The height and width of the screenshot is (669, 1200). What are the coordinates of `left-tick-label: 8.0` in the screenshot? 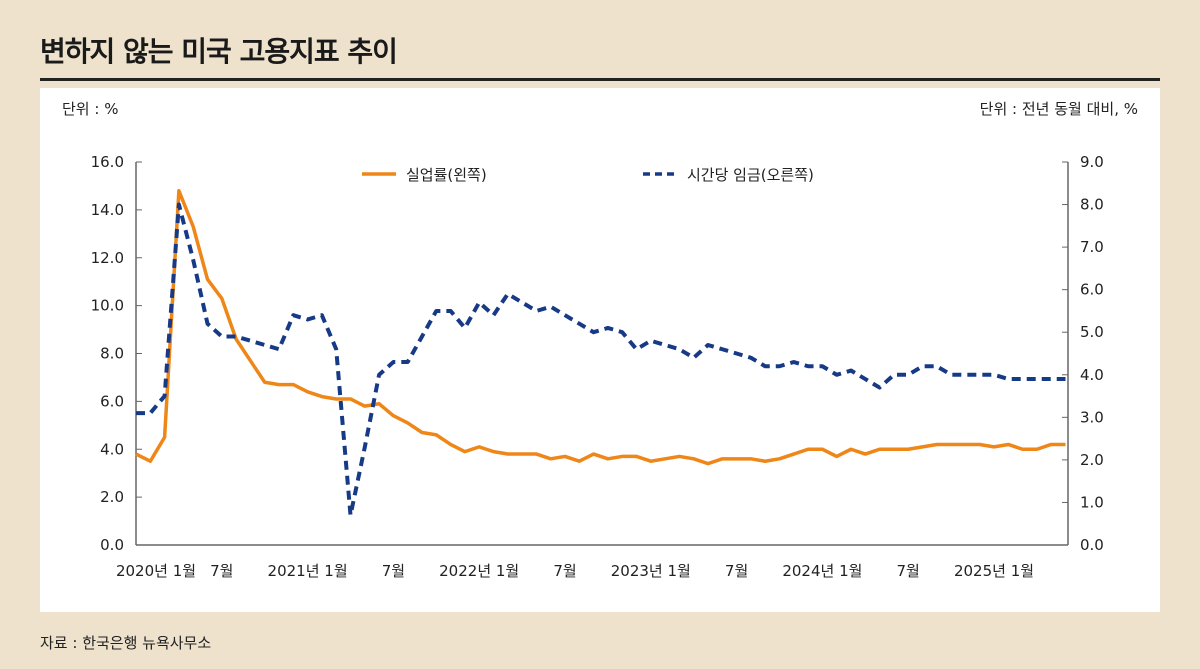 It's located at (112, 354).